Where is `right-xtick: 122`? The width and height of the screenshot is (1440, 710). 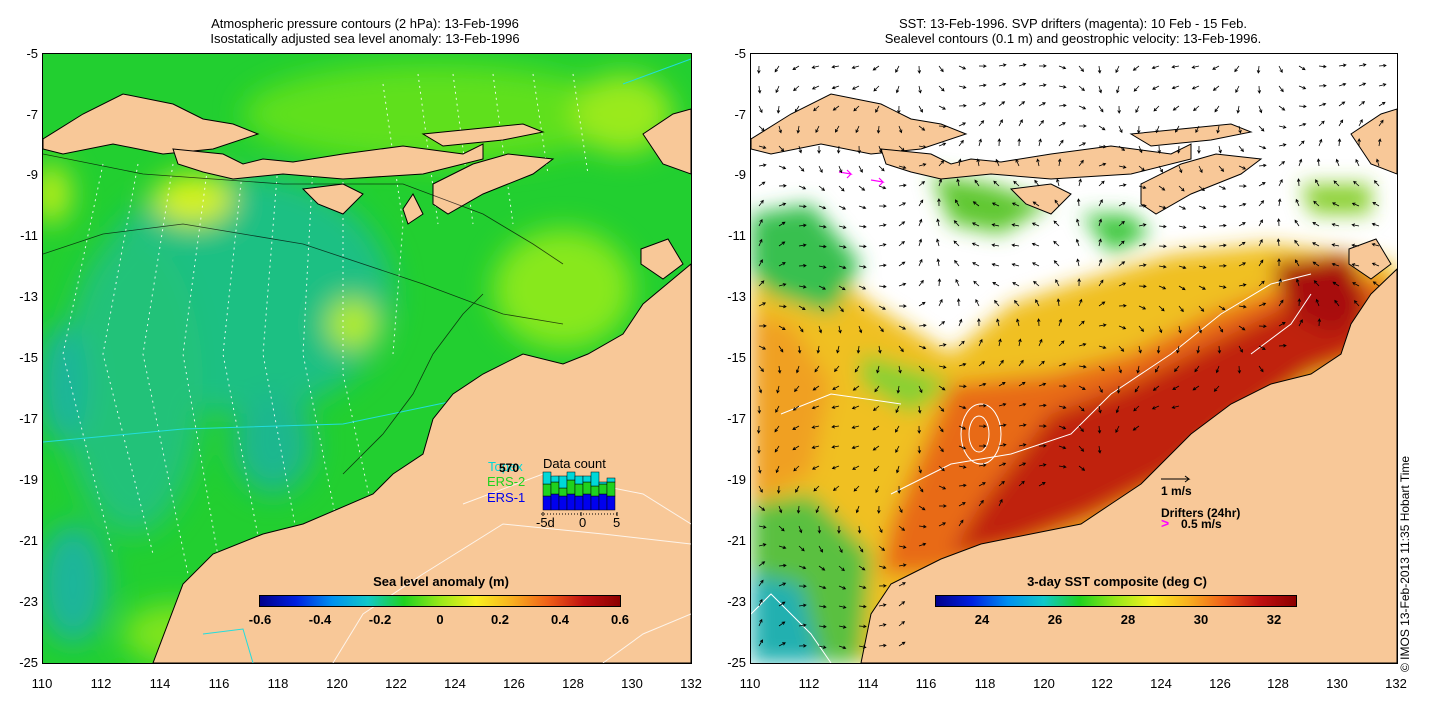 right-xtick: 122 is located at coordinates (1102, 683).